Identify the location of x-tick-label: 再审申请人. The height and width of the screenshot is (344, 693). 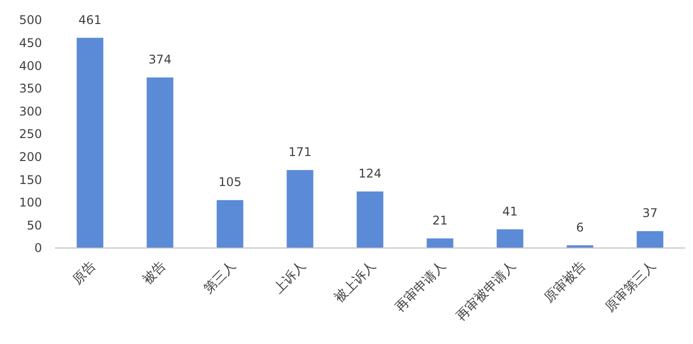
(421, 287).